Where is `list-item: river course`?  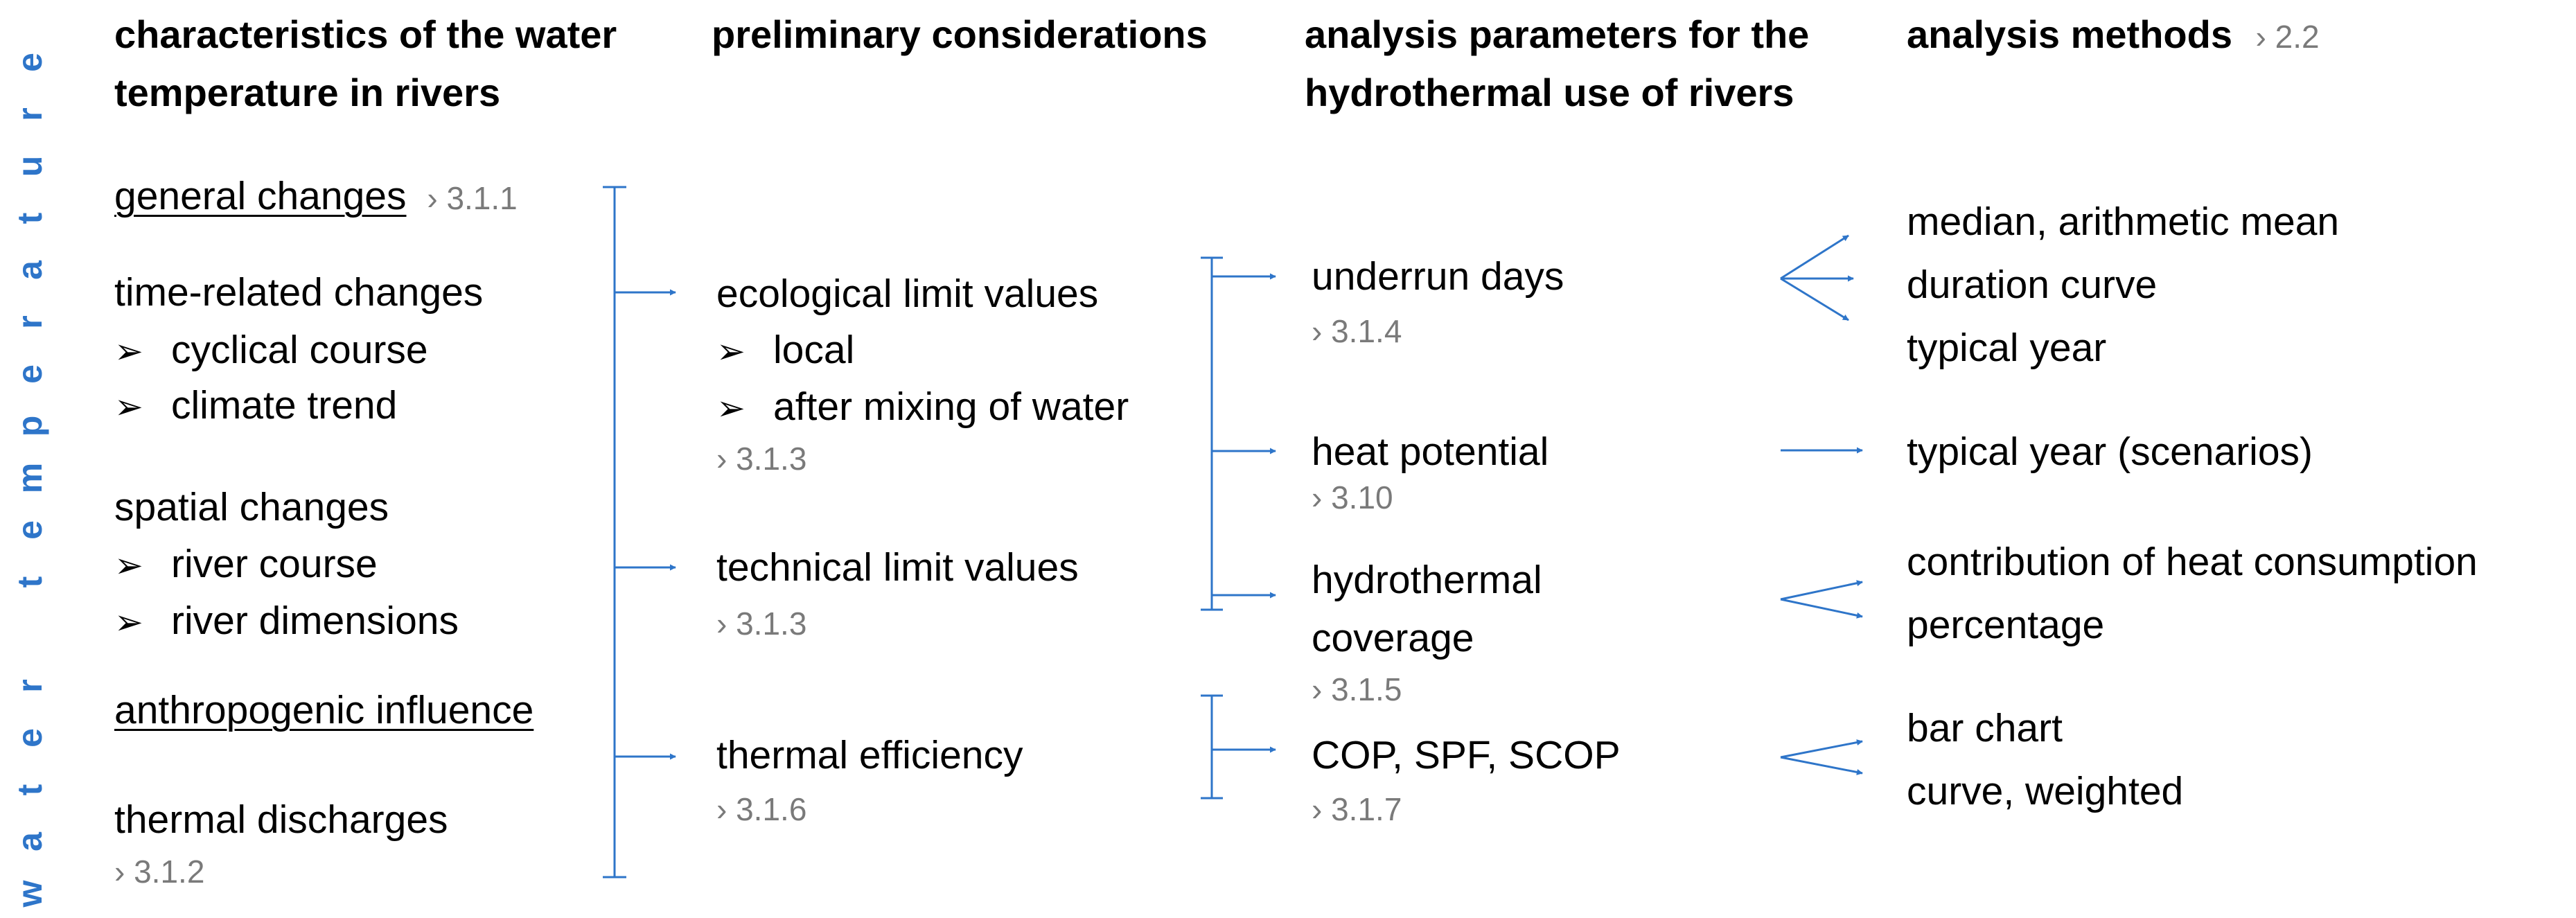
list-item: river course is located at coordinates (246, 565).